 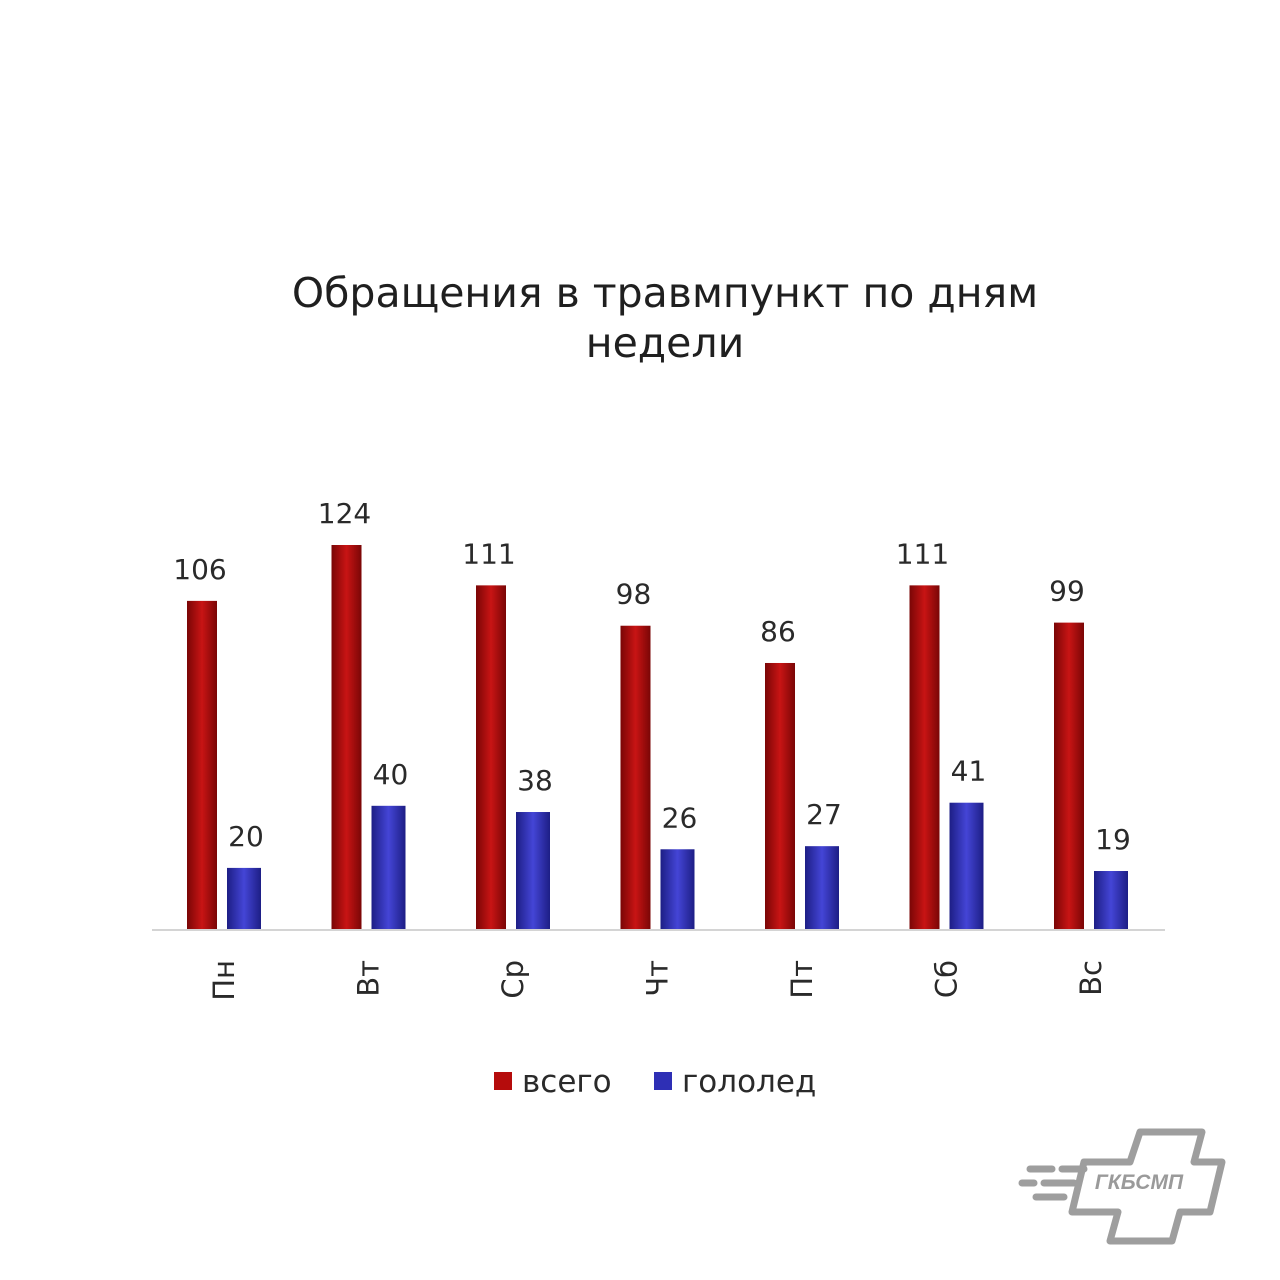 What do you see at coordinates (969, 771) in the screenshot?
I see `value-label-ice-5: 41` at bounding box center [969, 771].